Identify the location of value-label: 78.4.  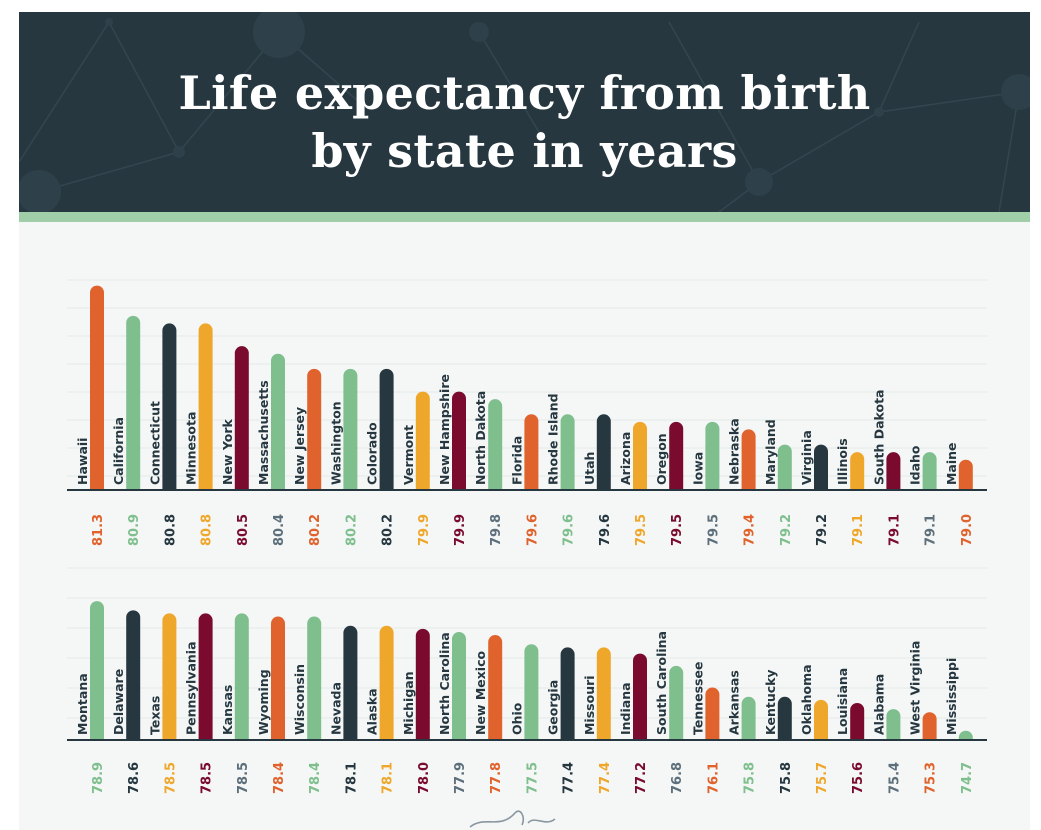
(279, 778).